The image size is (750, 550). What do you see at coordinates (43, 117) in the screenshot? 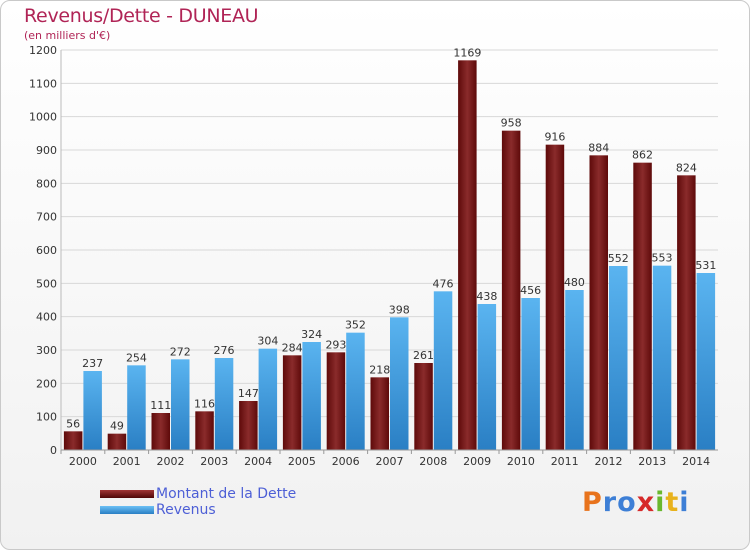
I see `y-tick-label: 1000` at bounding box center [43, 117].